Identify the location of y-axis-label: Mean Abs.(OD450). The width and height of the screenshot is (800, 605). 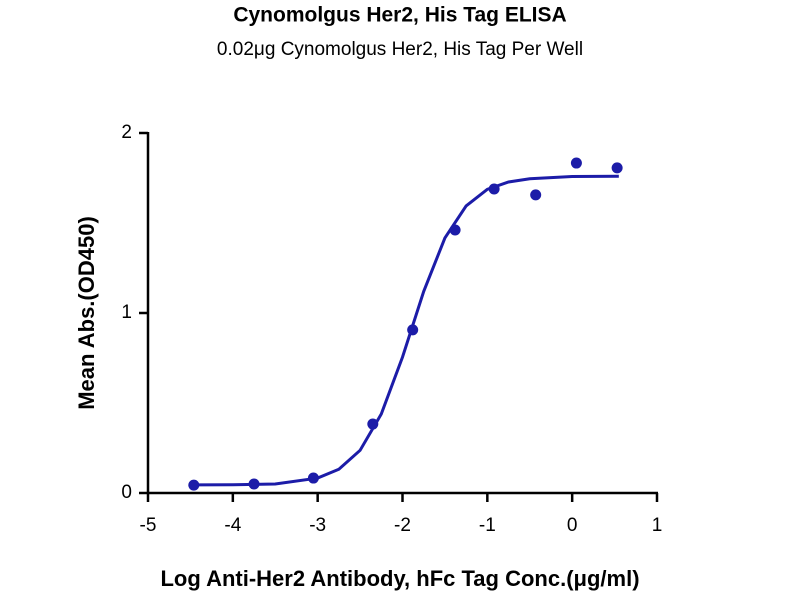
(86, 313).